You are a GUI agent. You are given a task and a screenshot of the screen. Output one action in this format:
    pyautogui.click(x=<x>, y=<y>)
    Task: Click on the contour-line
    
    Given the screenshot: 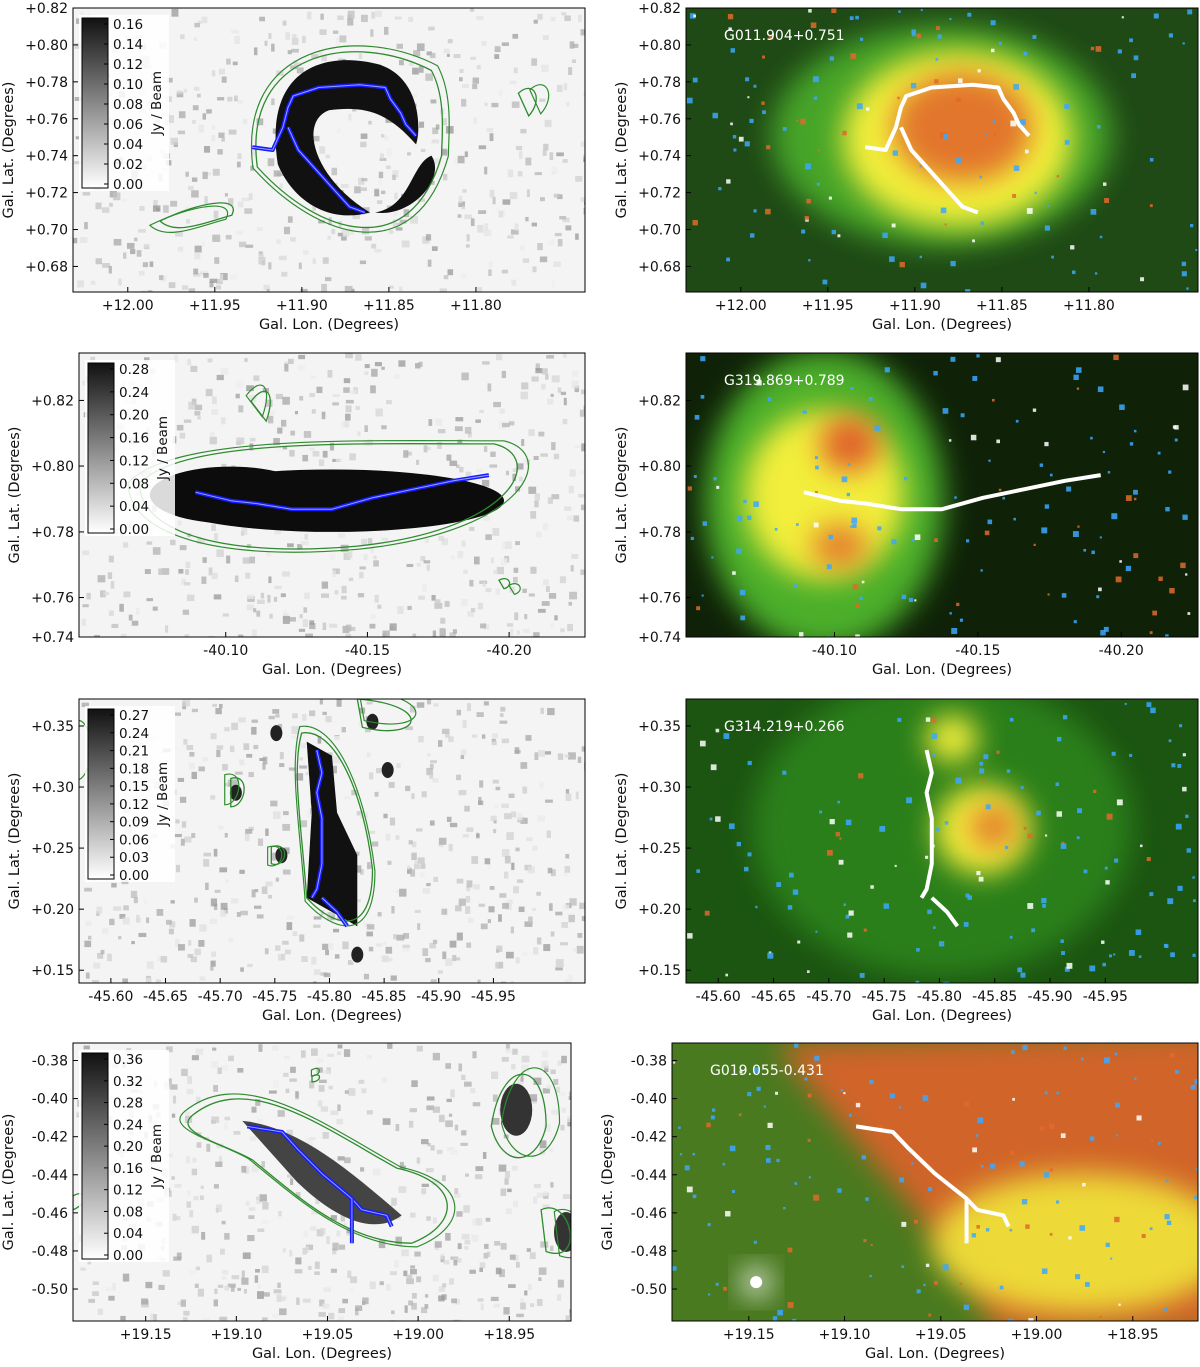 What is the action you would take?
    pyautogui.click(x=527, y=102)
    